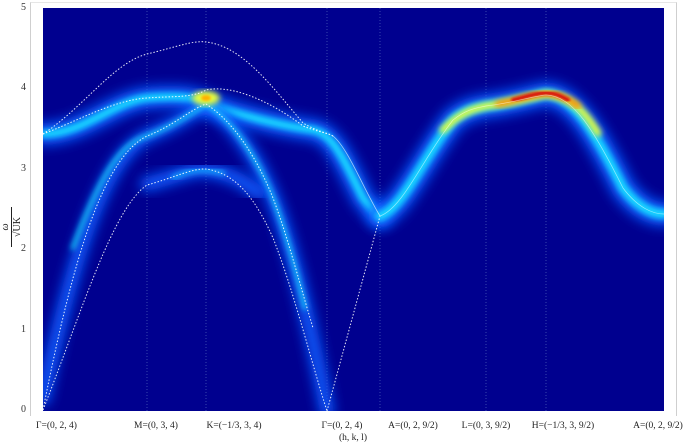  Describe the element at coordinates (486, 426) in the screenshot. I see `x-tick-l: L=(0, 3, 9/2)` at that location.